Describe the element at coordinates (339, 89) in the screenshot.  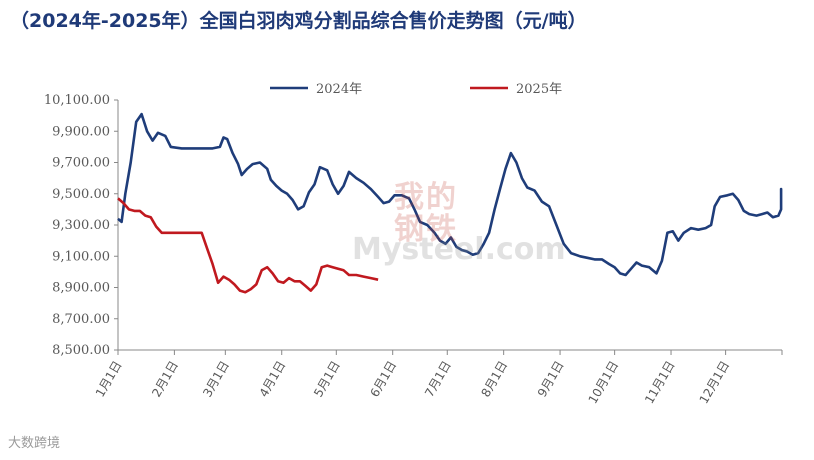
I see `legend-label-1: 2024年` at that location.